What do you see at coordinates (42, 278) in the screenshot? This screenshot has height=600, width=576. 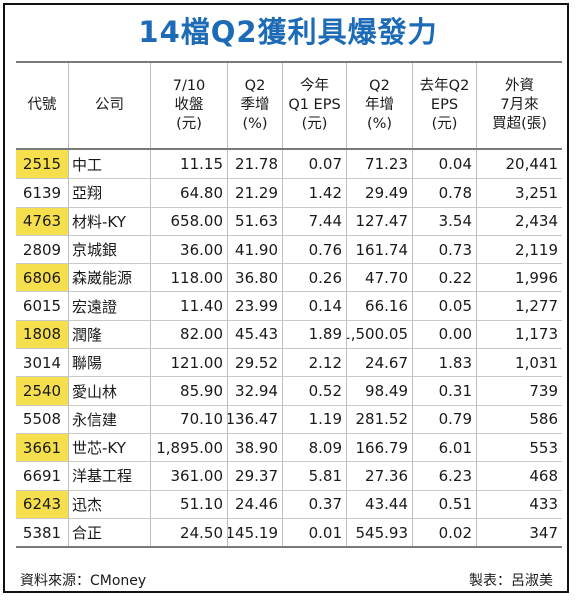 I see `cell-code: 6806` at bounding box center [42, 278].